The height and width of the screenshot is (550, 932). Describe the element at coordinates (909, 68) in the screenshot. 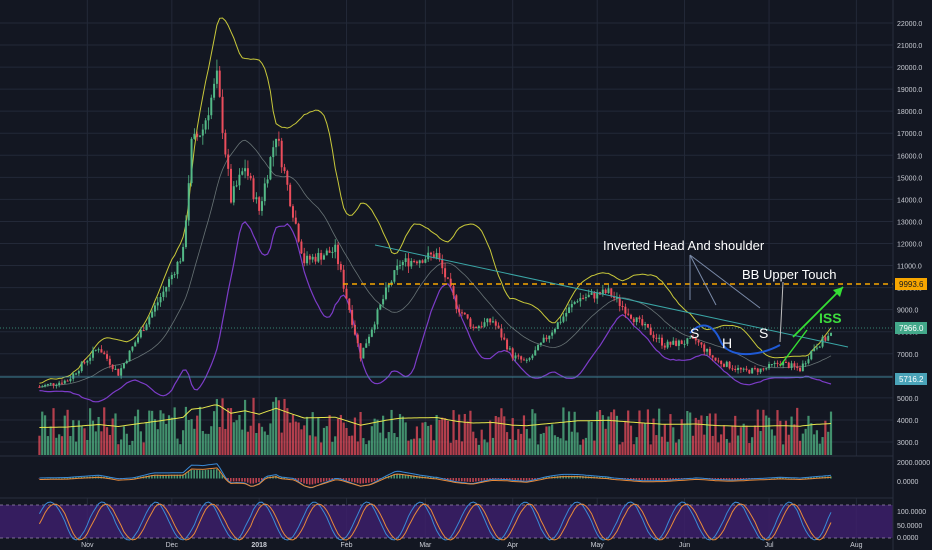

I see `price-tick-label: 20000.0` at that location.